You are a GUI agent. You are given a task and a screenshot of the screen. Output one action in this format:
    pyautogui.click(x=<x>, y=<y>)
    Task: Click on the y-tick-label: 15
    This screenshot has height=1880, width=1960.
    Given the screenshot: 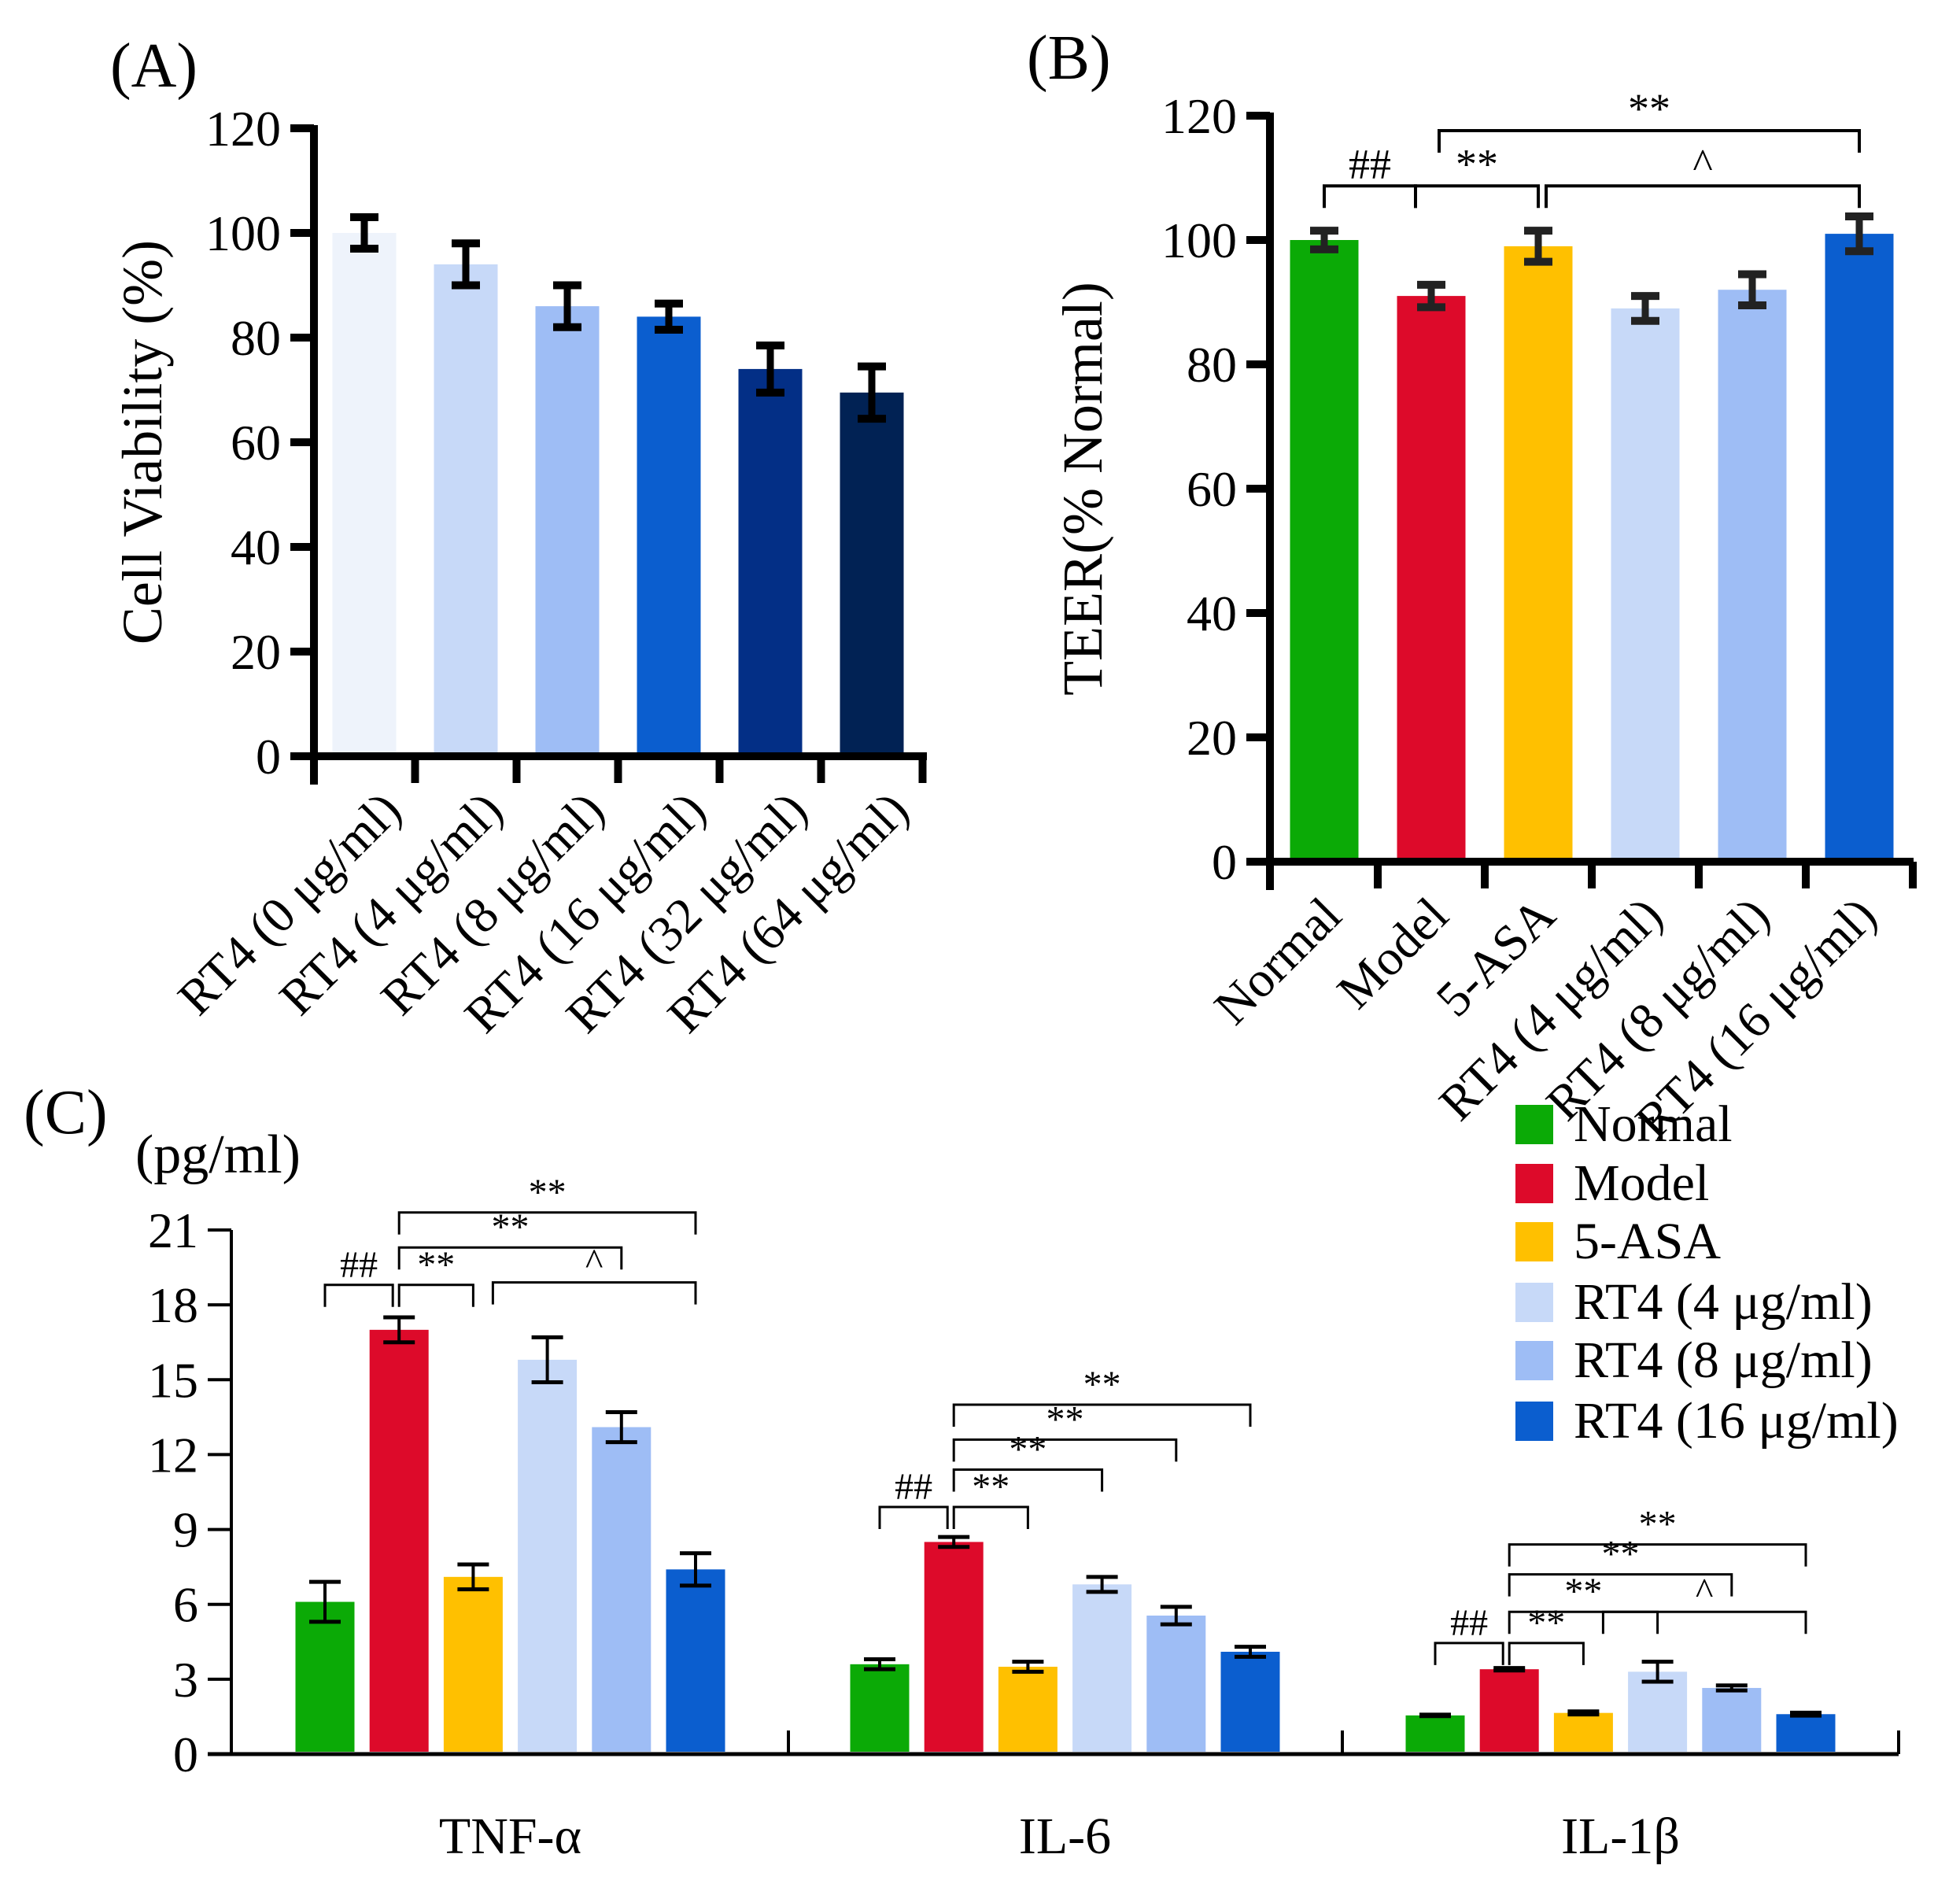 What is the action you would take?
    pyautogui.click(x=173, y=1380)
    